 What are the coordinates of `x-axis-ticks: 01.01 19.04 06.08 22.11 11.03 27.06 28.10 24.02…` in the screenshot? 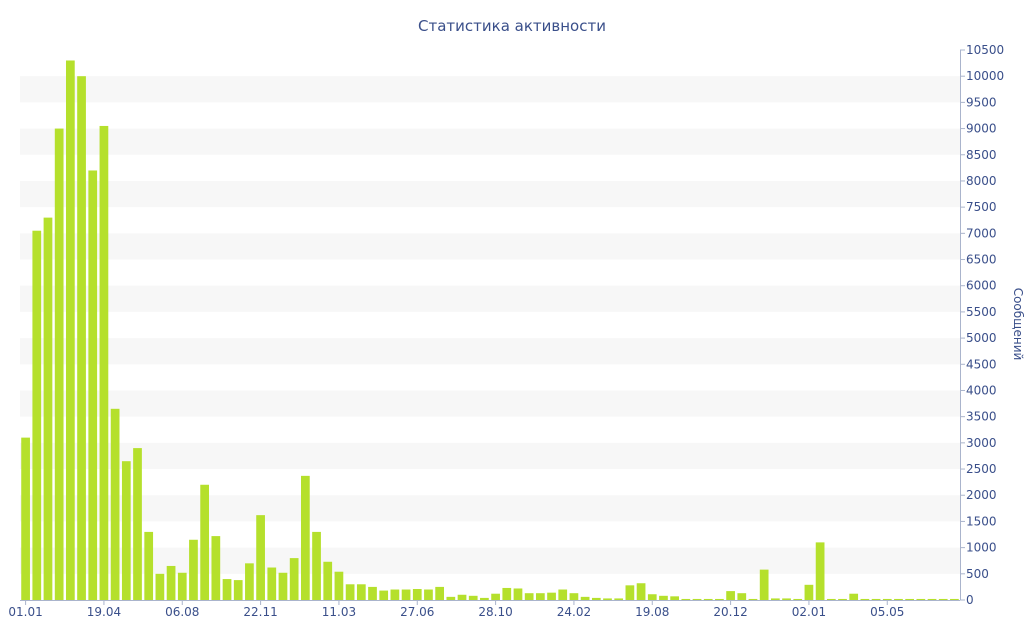 It's located at (456, 609).